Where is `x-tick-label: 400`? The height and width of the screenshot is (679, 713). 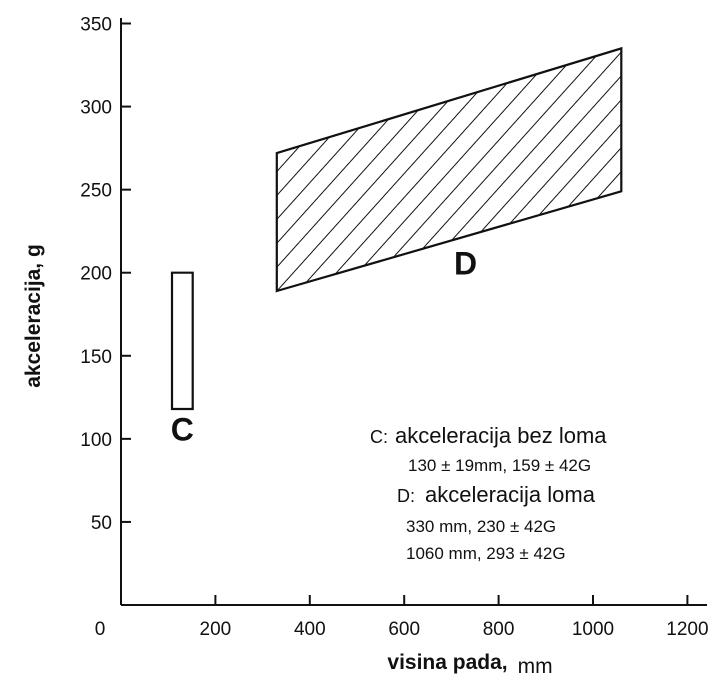
x-tick-label: 400 is located at coordinates (310, 629).